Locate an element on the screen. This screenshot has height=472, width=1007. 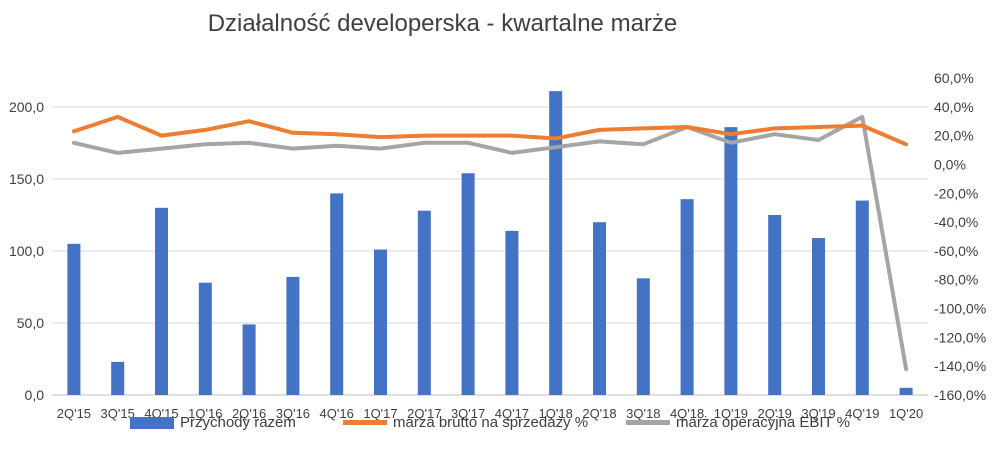
x-tick-label: 3Q'16 is located at coordinates (293, 413).